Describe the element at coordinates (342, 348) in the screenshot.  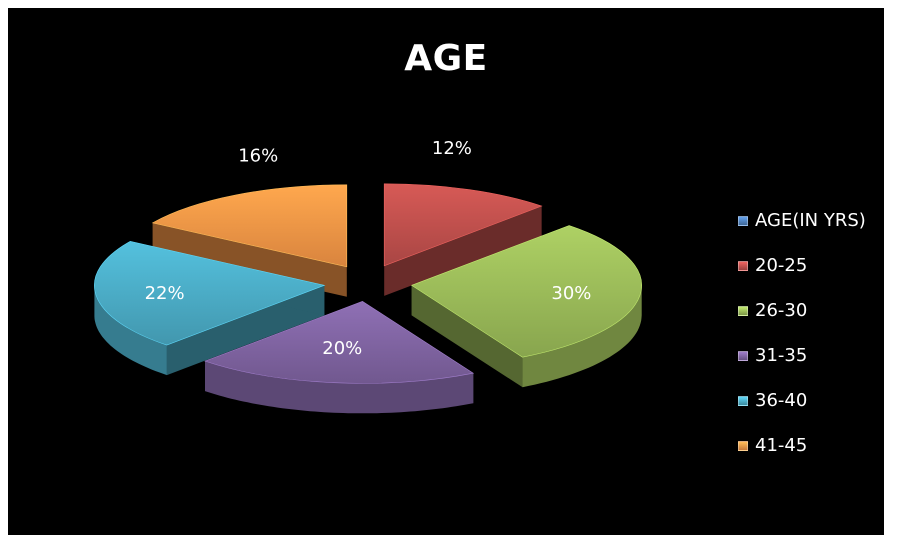
I see `data-label-31-35: 20%` at that location.